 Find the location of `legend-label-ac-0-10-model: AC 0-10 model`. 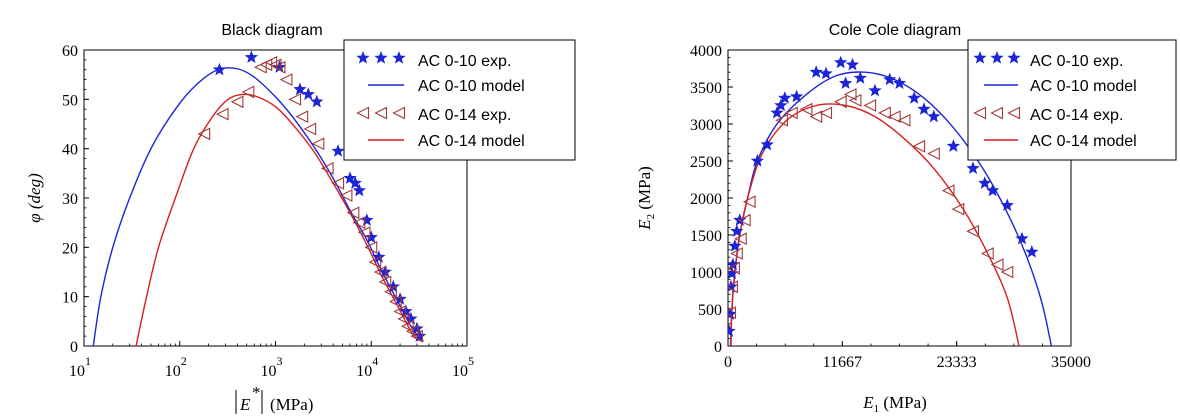

legend-label-ac-0-10-model: AC 0-10 model is located at coordinates (471, 86).